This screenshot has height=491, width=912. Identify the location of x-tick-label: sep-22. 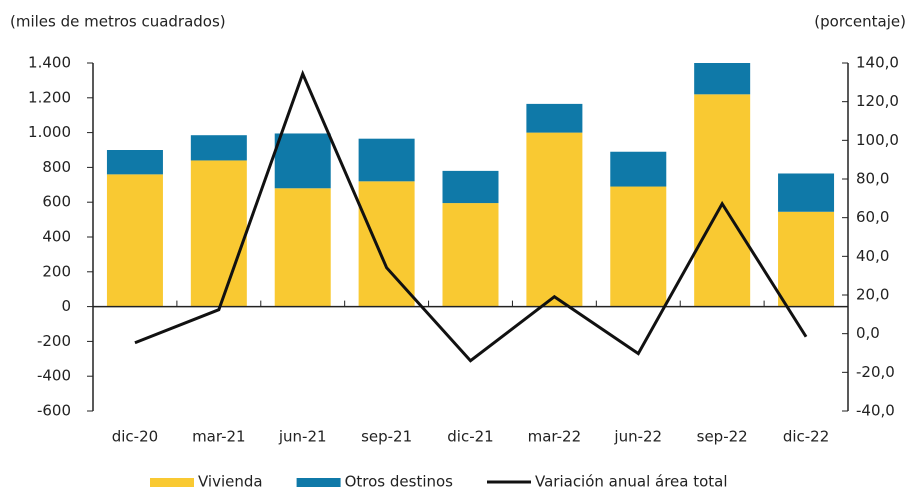
(722, 437).